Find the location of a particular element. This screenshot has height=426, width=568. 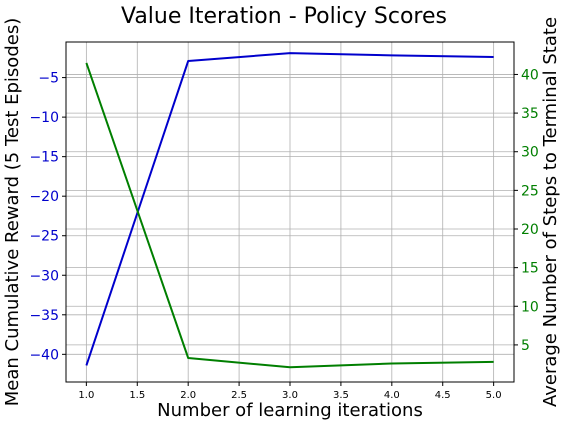

x-tick-label: 2.5 is located at coordinates (239, 395).